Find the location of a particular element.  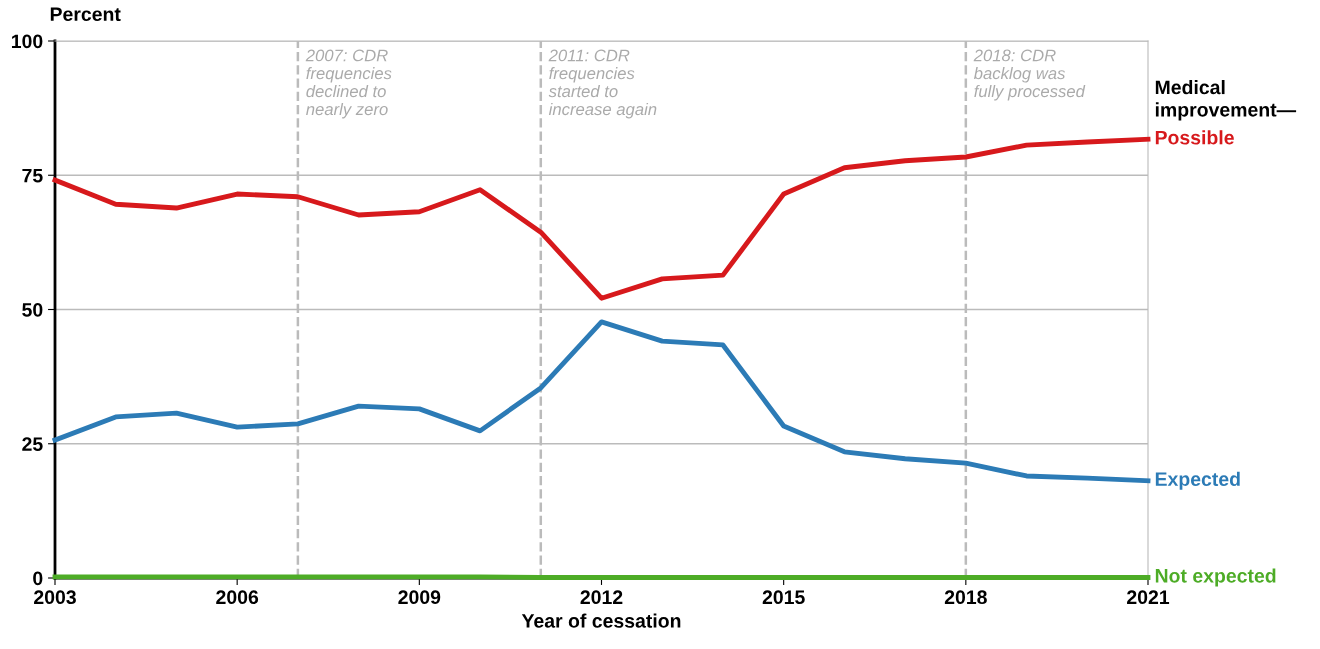

series-label: Expected is located at coordinates (1197, 480).